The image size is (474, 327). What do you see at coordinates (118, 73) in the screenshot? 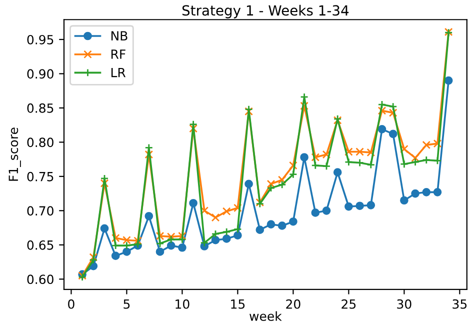
I see `legend-label: LR` at bounding box center [118, 73].